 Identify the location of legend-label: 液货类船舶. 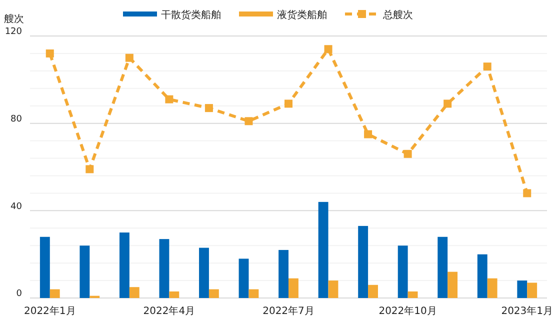
(302, 15).